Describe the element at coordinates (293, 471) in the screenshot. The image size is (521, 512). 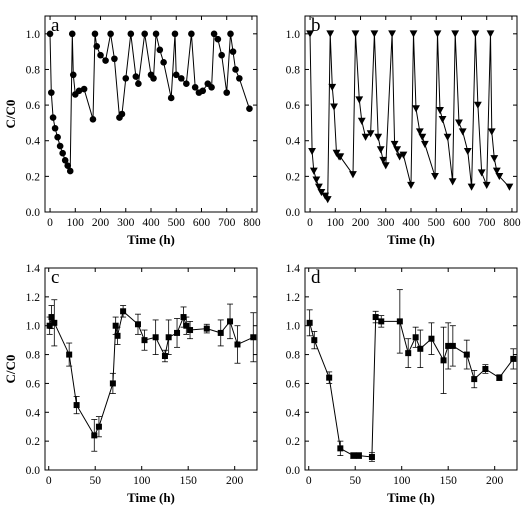
I see `y-tick-label: 0.0` at that location.